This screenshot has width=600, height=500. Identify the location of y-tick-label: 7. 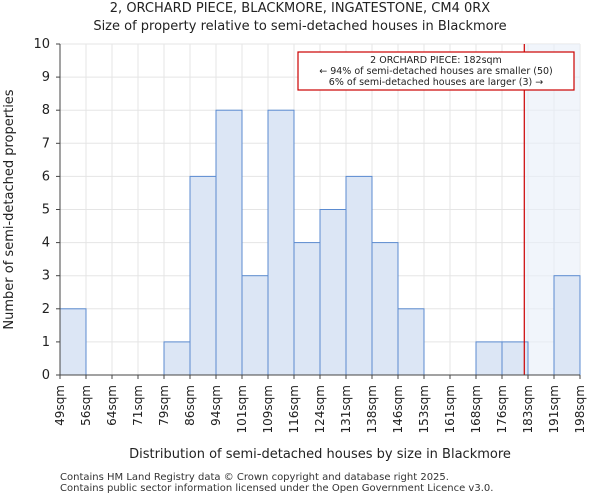
(46, 143).